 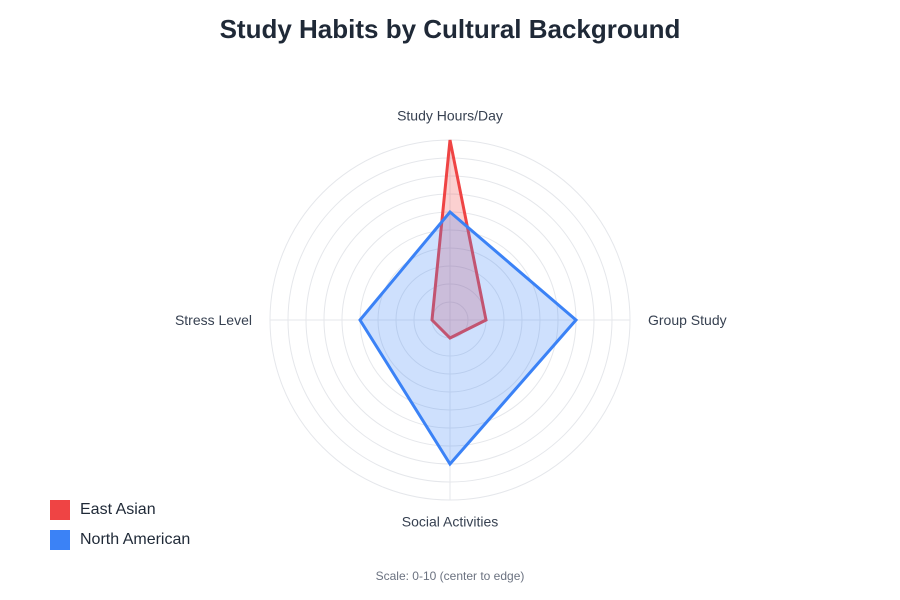 I want to click on axis-label-stress-level: Stress Level, so click(x=213, y=320).